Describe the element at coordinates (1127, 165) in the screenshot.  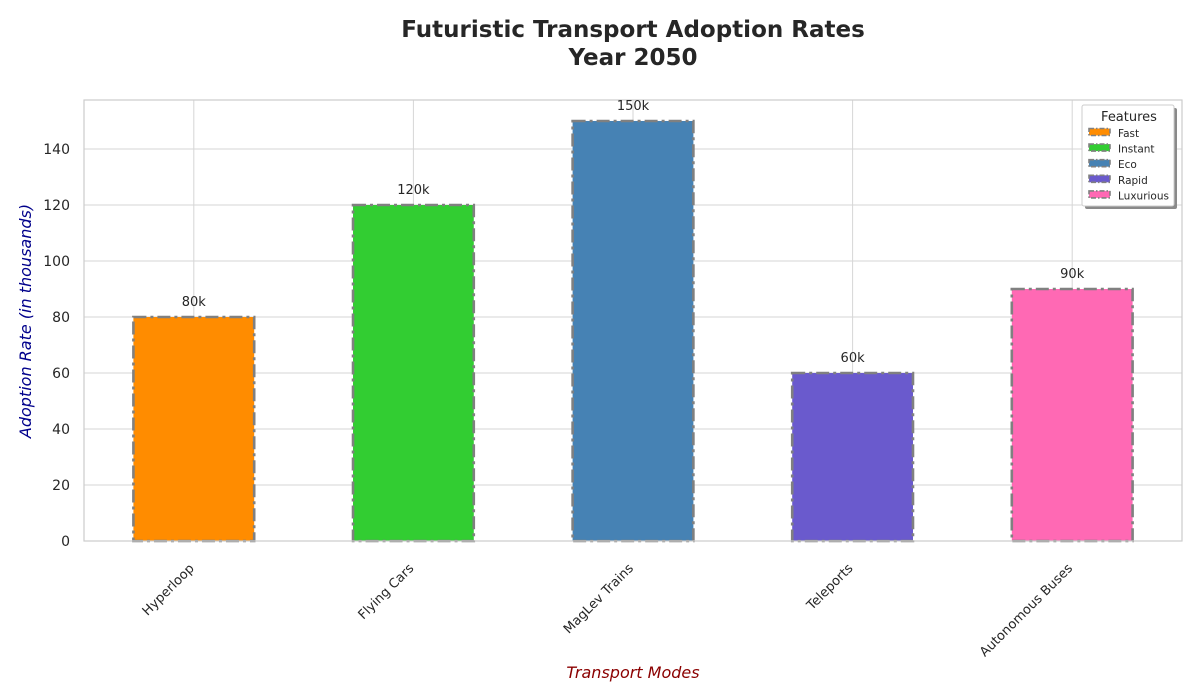
I see `legend-entry-label: Eco` at that location.